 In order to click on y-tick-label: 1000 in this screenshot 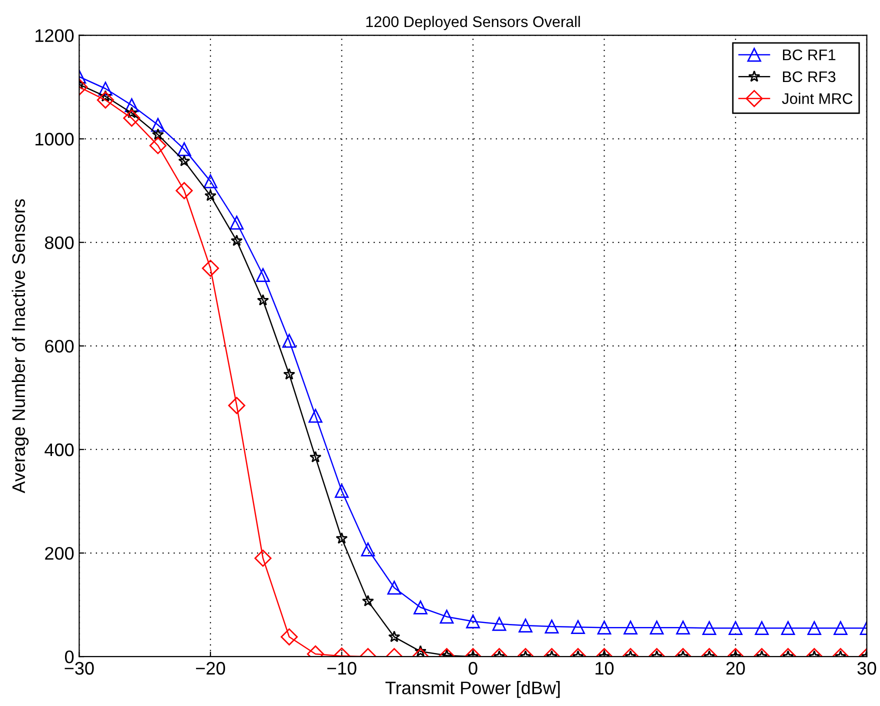, I will do `click(55, 139)`.